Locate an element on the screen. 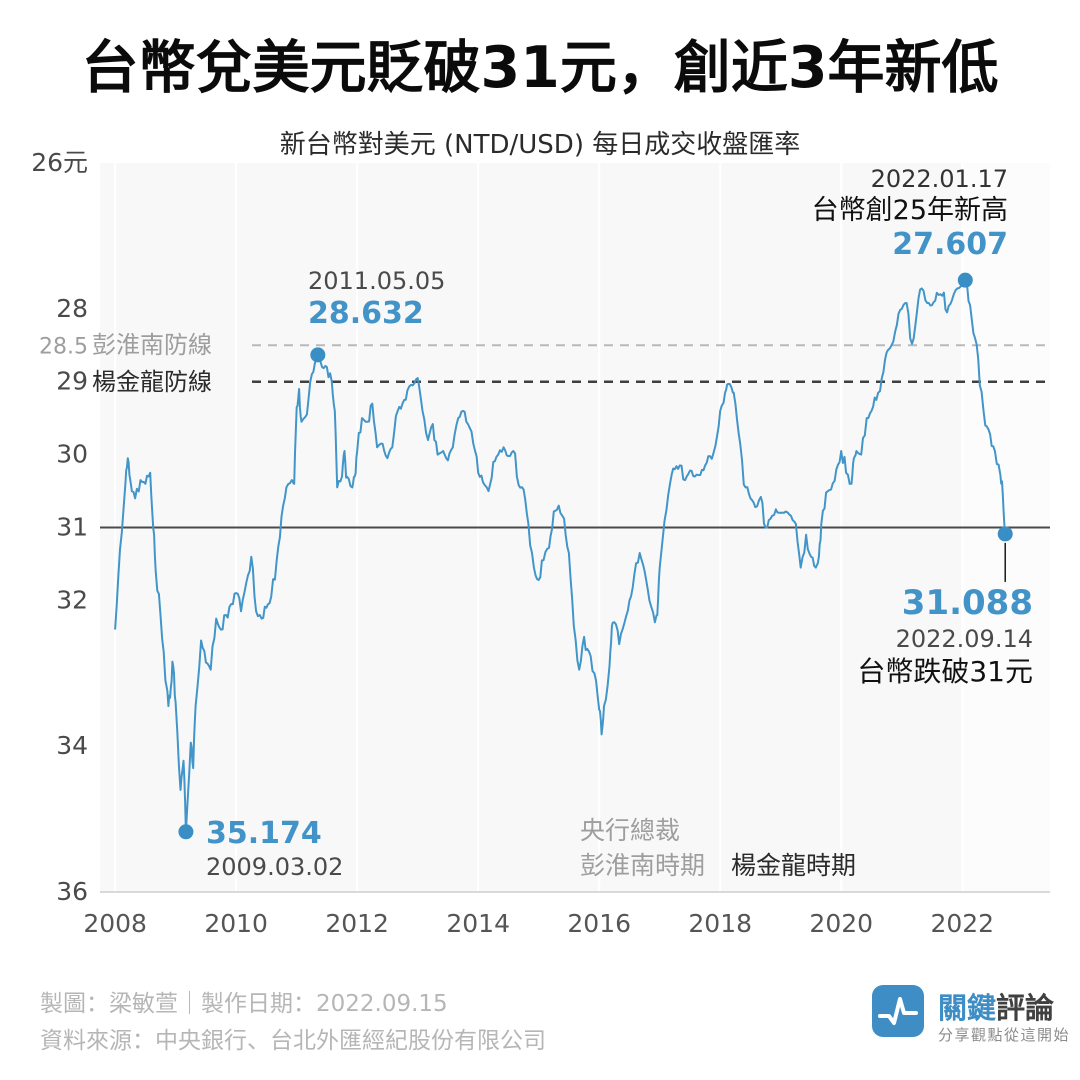 The image size is (1080, 1080). x-tick-label: 2010 is located at coordinates (236, 923).